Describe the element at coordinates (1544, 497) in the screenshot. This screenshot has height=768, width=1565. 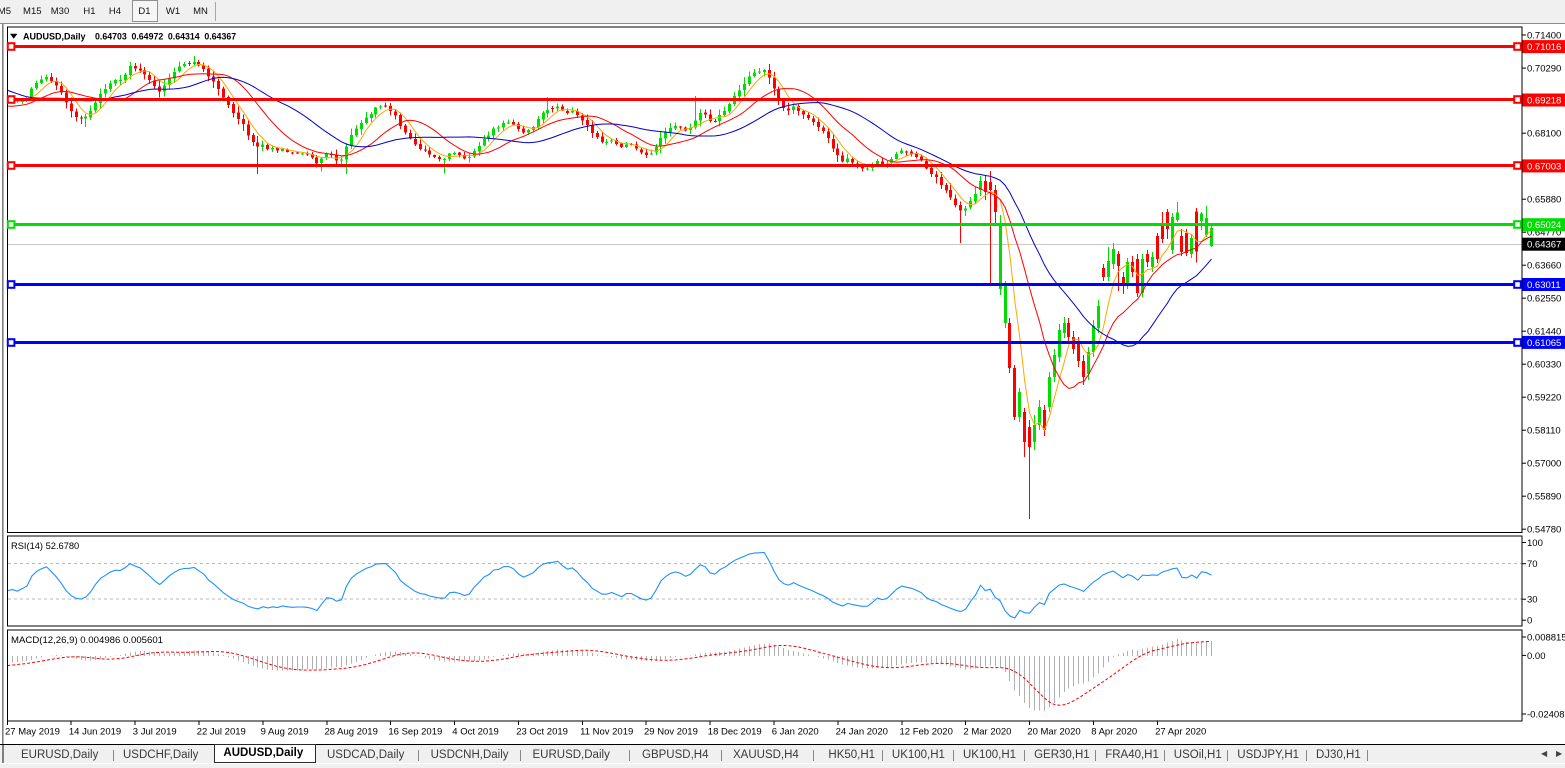
I see `svg-text: 0.55890` at that location.